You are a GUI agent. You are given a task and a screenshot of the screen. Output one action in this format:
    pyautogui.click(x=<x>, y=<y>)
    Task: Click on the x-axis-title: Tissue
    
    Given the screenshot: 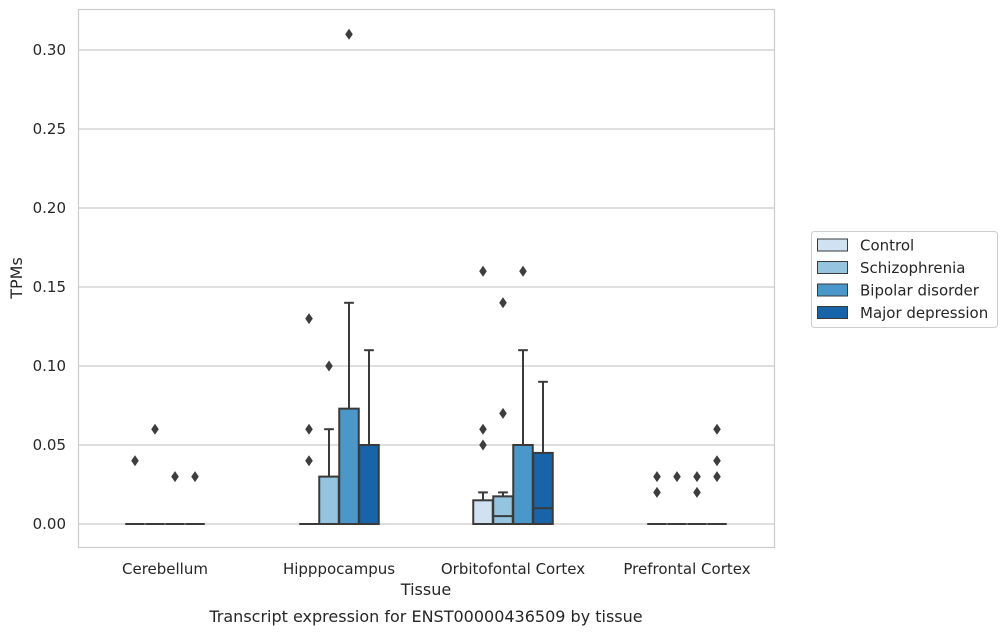 What is the action you would take?
    pyautogui.click(x=425, y=589)
    